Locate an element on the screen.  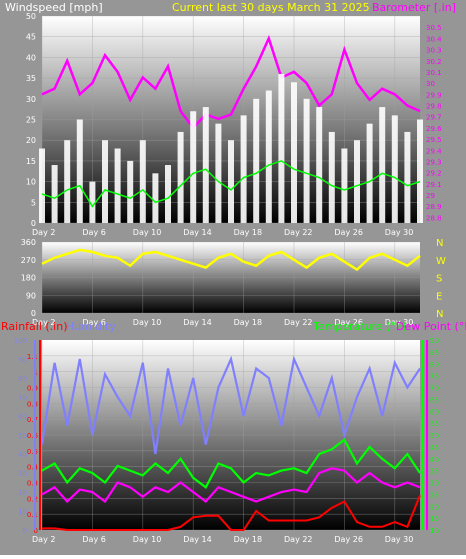
barometer-tick-label: 30 is located at coordinates (430, 84).